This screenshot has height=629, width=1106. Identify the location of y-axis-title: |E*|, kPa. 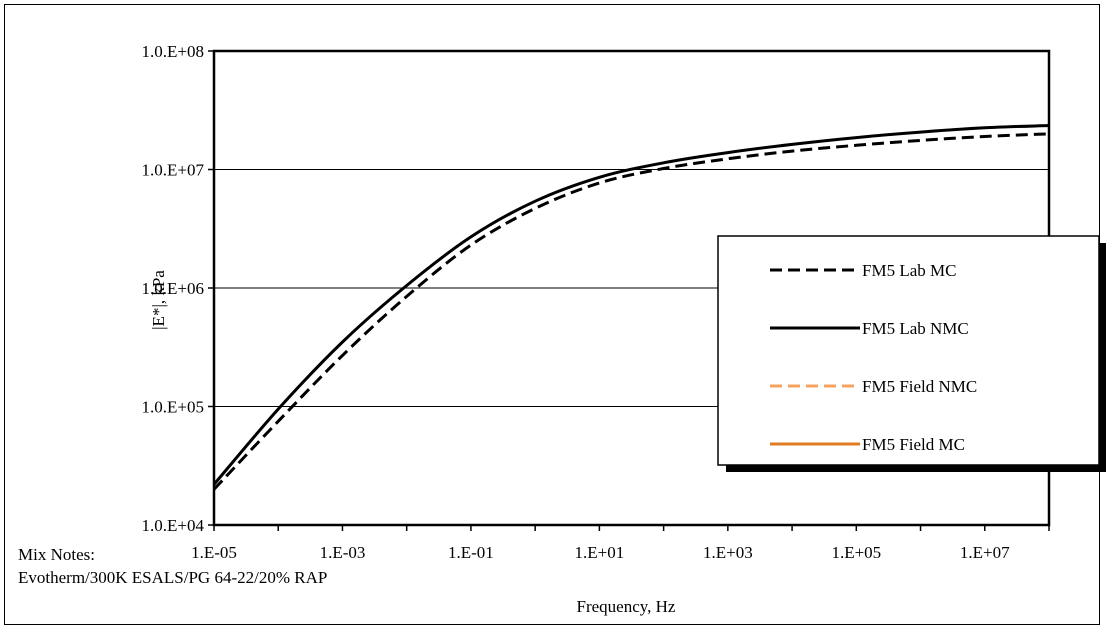
(158, 300).